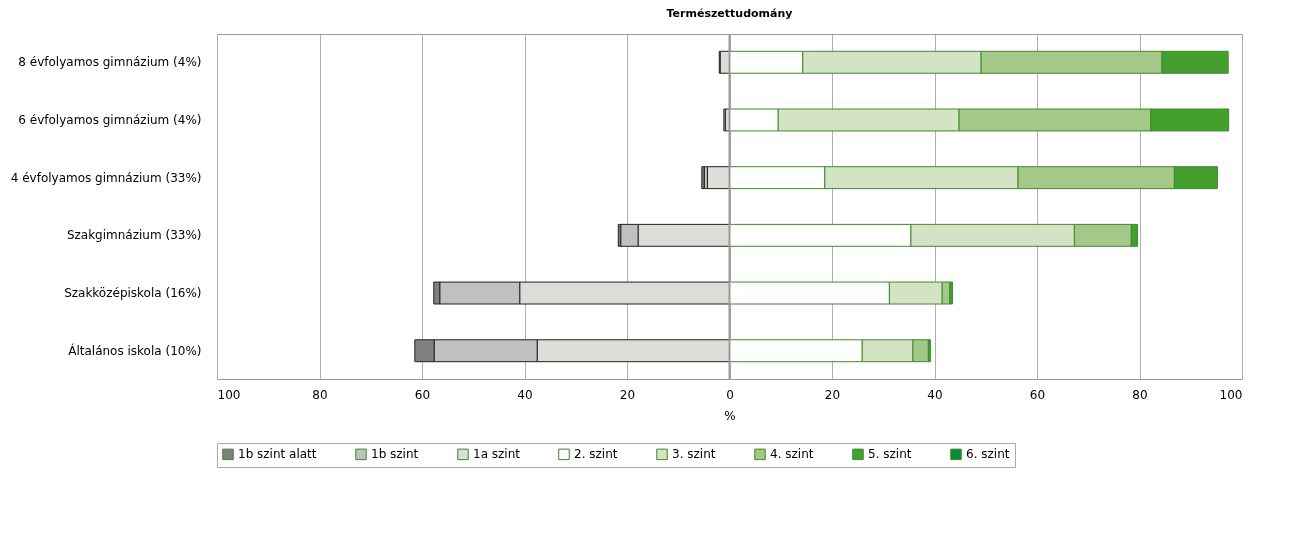 The image size is (1290, 535). What do you see at coordinates (890, 454) in the screenshot?
I see `legend-label: 5. szint` at bounding box center [890, 454].